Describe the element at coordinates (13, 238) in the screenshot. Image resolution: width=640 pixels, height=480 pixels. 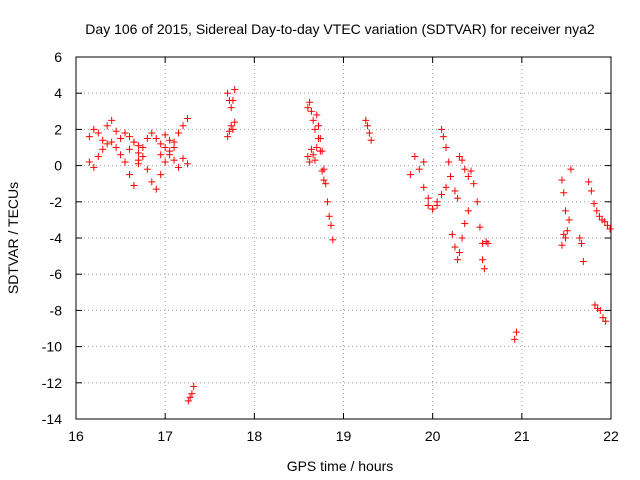
I see `y-axis-label: SDTVAR / TECUs` at that location.